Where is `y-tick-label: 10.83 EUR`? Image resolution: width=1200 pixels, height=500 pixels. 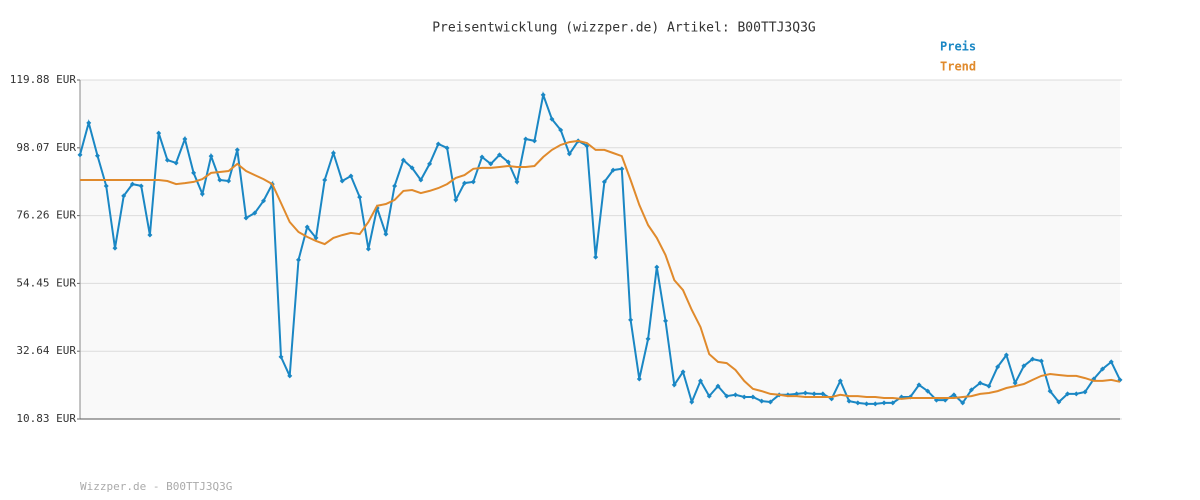 y-tick-label: 10.83 EUR is located at coordinates (46, 418).